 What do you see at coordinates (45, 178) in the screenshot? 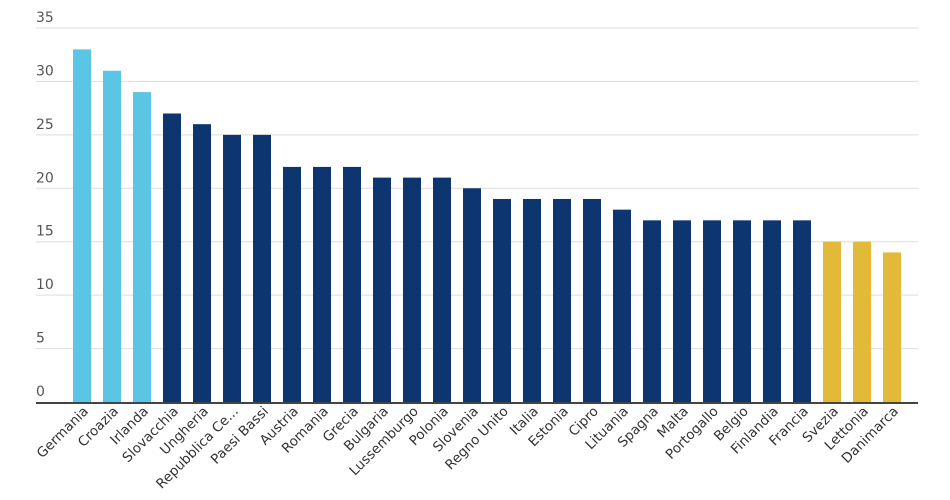
I see `y-tick-label: 20` at bounding box center [45, 178].